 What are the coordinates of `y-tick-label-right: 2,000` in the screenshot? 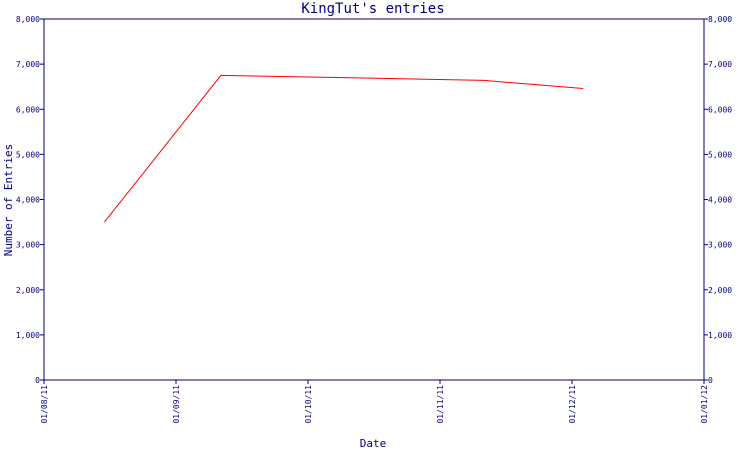 It's located at (720, 290).